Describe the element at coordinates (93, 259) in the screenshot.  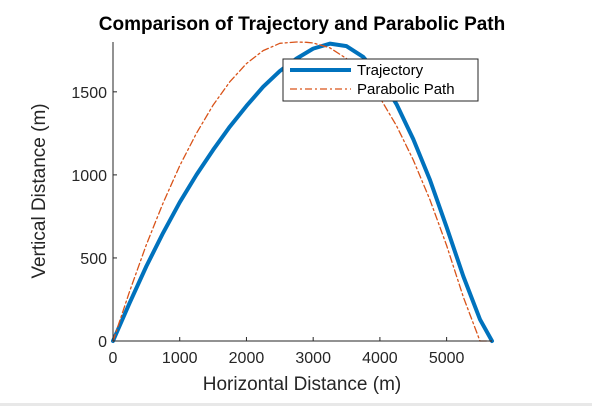
I see `y-tick-label: 500` at that location.